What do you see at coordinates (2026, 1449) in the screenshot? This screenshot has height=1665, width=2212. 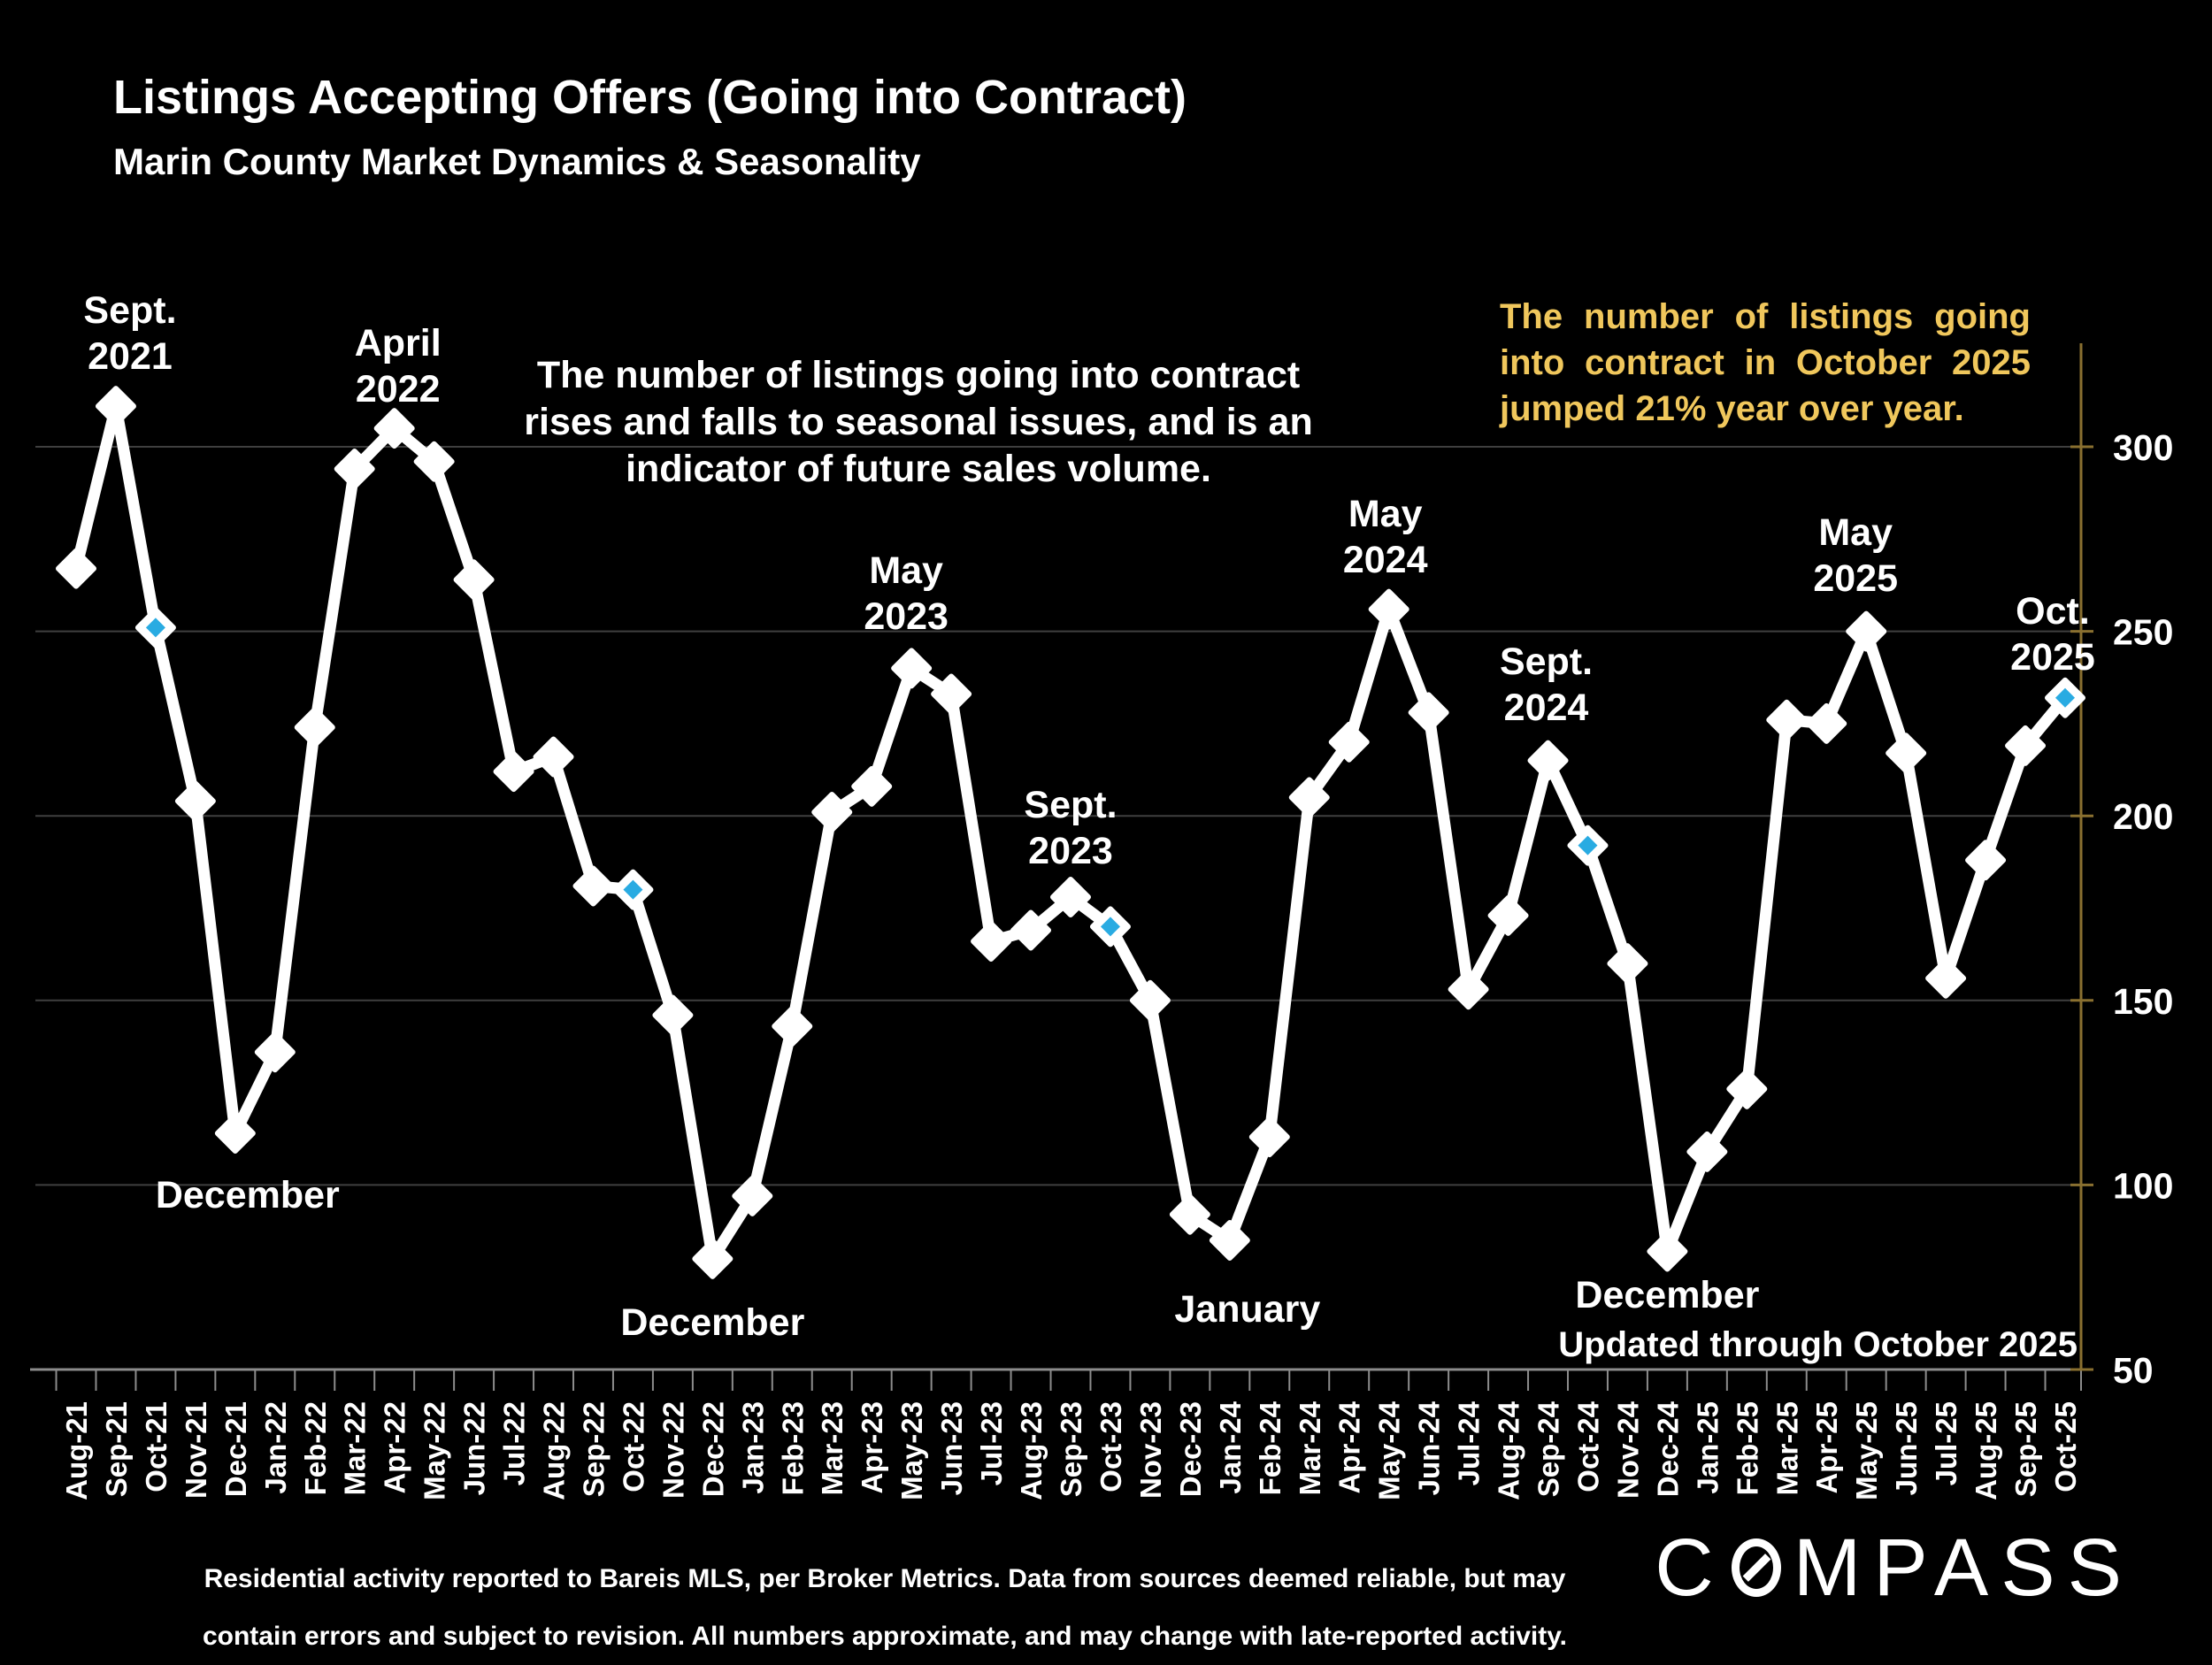 I see `x-tick-label-Sep-25: Sep-25` at bounding box center [2026, 1449].